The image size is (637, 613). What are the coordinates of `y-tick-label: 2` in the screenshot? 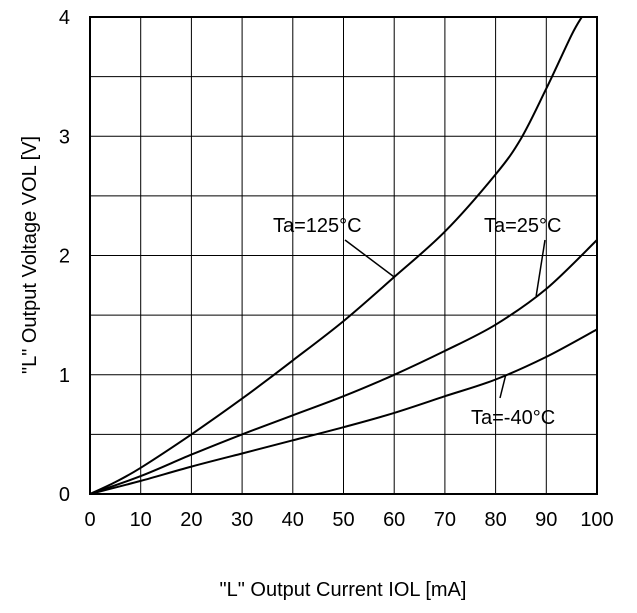 It's located at (64, 257).